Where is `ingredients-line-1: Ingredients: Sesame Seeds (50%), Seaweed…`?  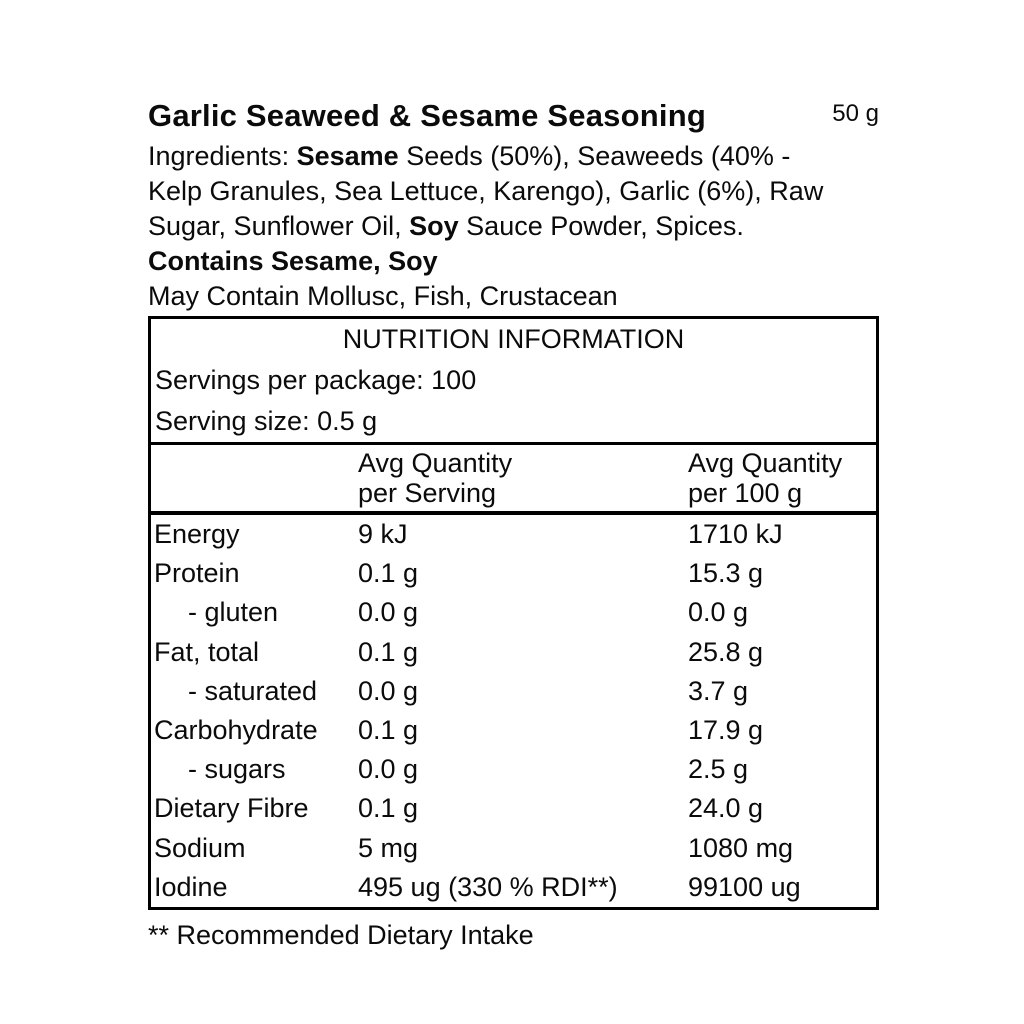 ingredients-line-1: Ingredients: Sesame Seeds (50%), Seaweed… is located at coordinates (513, 156).